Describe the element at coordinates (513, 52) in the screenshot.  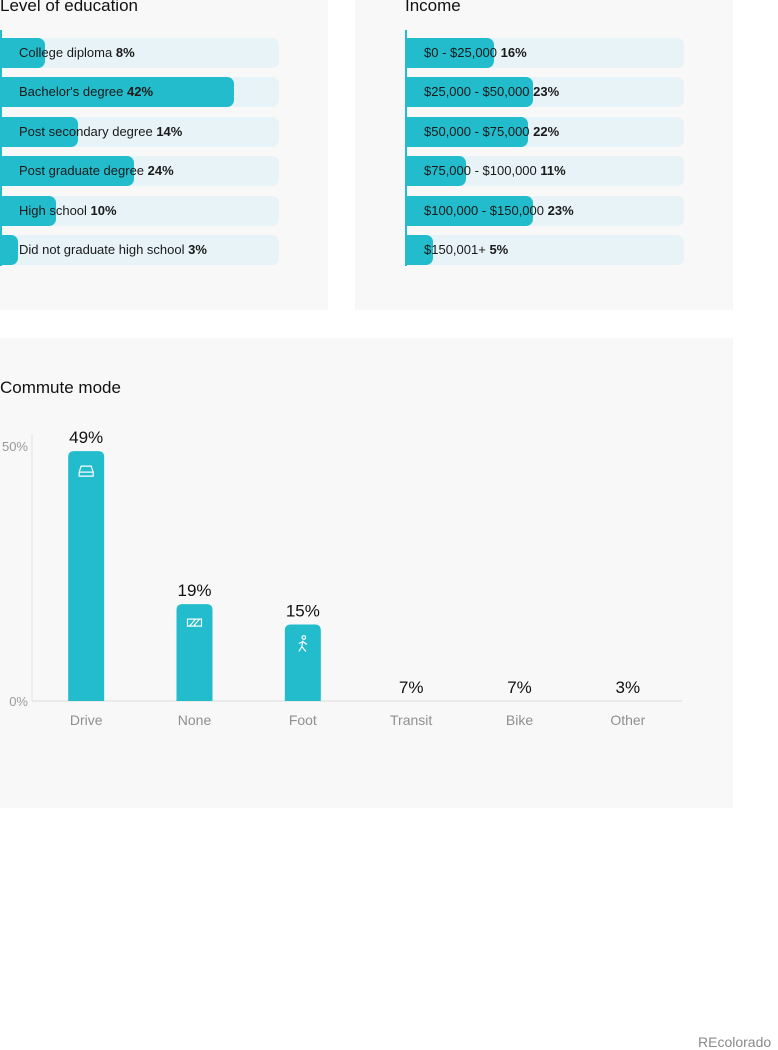
I see `income-value: 16%` at that location.